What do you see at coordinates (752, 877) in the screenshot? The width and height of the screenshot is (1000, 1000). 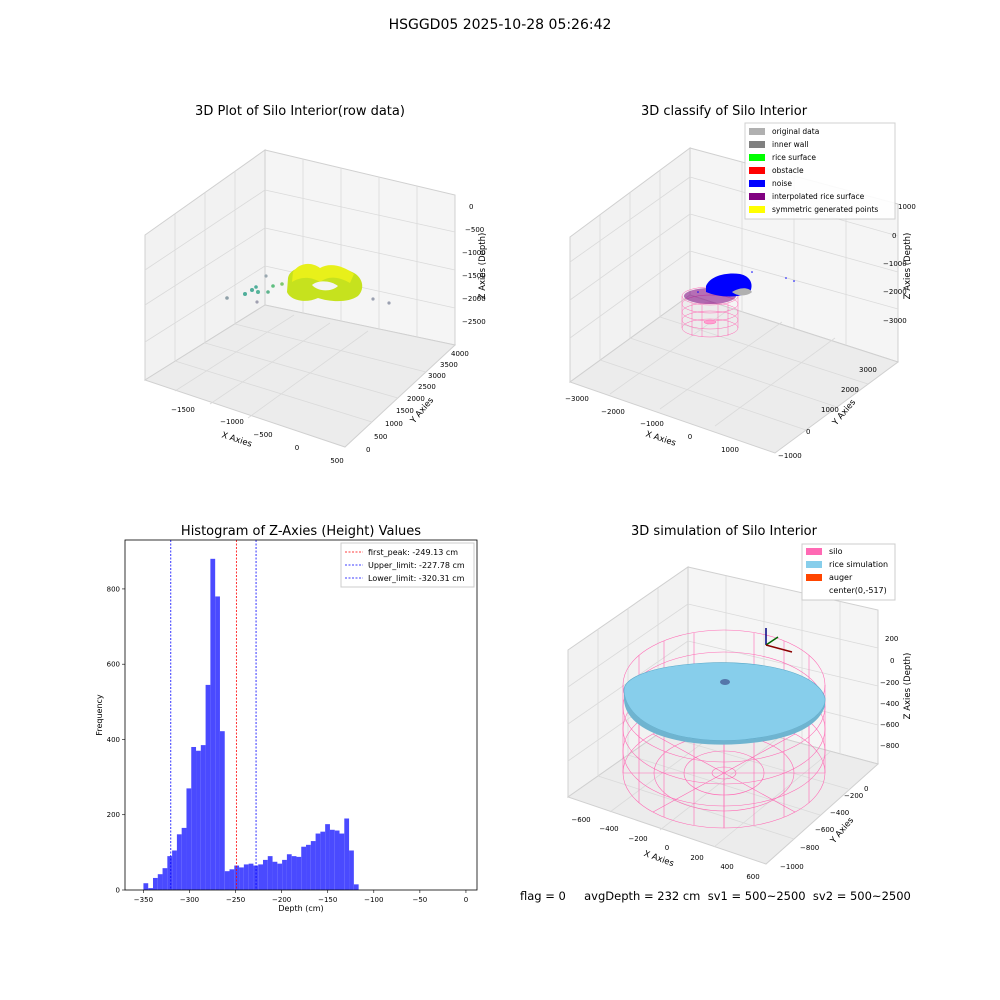 I see `plot4-xtick: 600` at bounding box center [752, 877].